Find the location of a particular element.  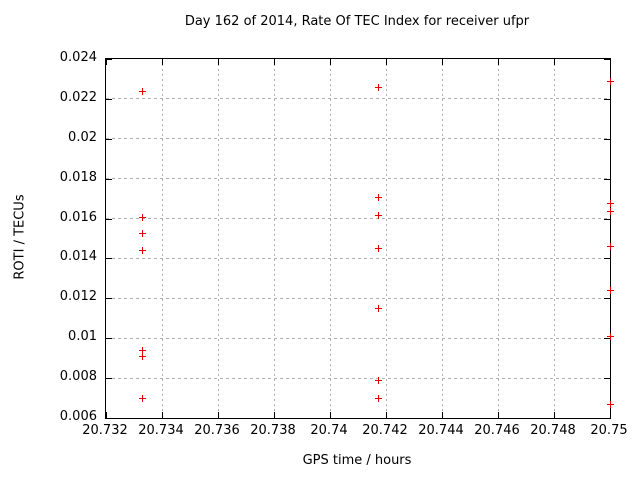

x-tick-label: 20.738 is located at coordinates (273, 430).